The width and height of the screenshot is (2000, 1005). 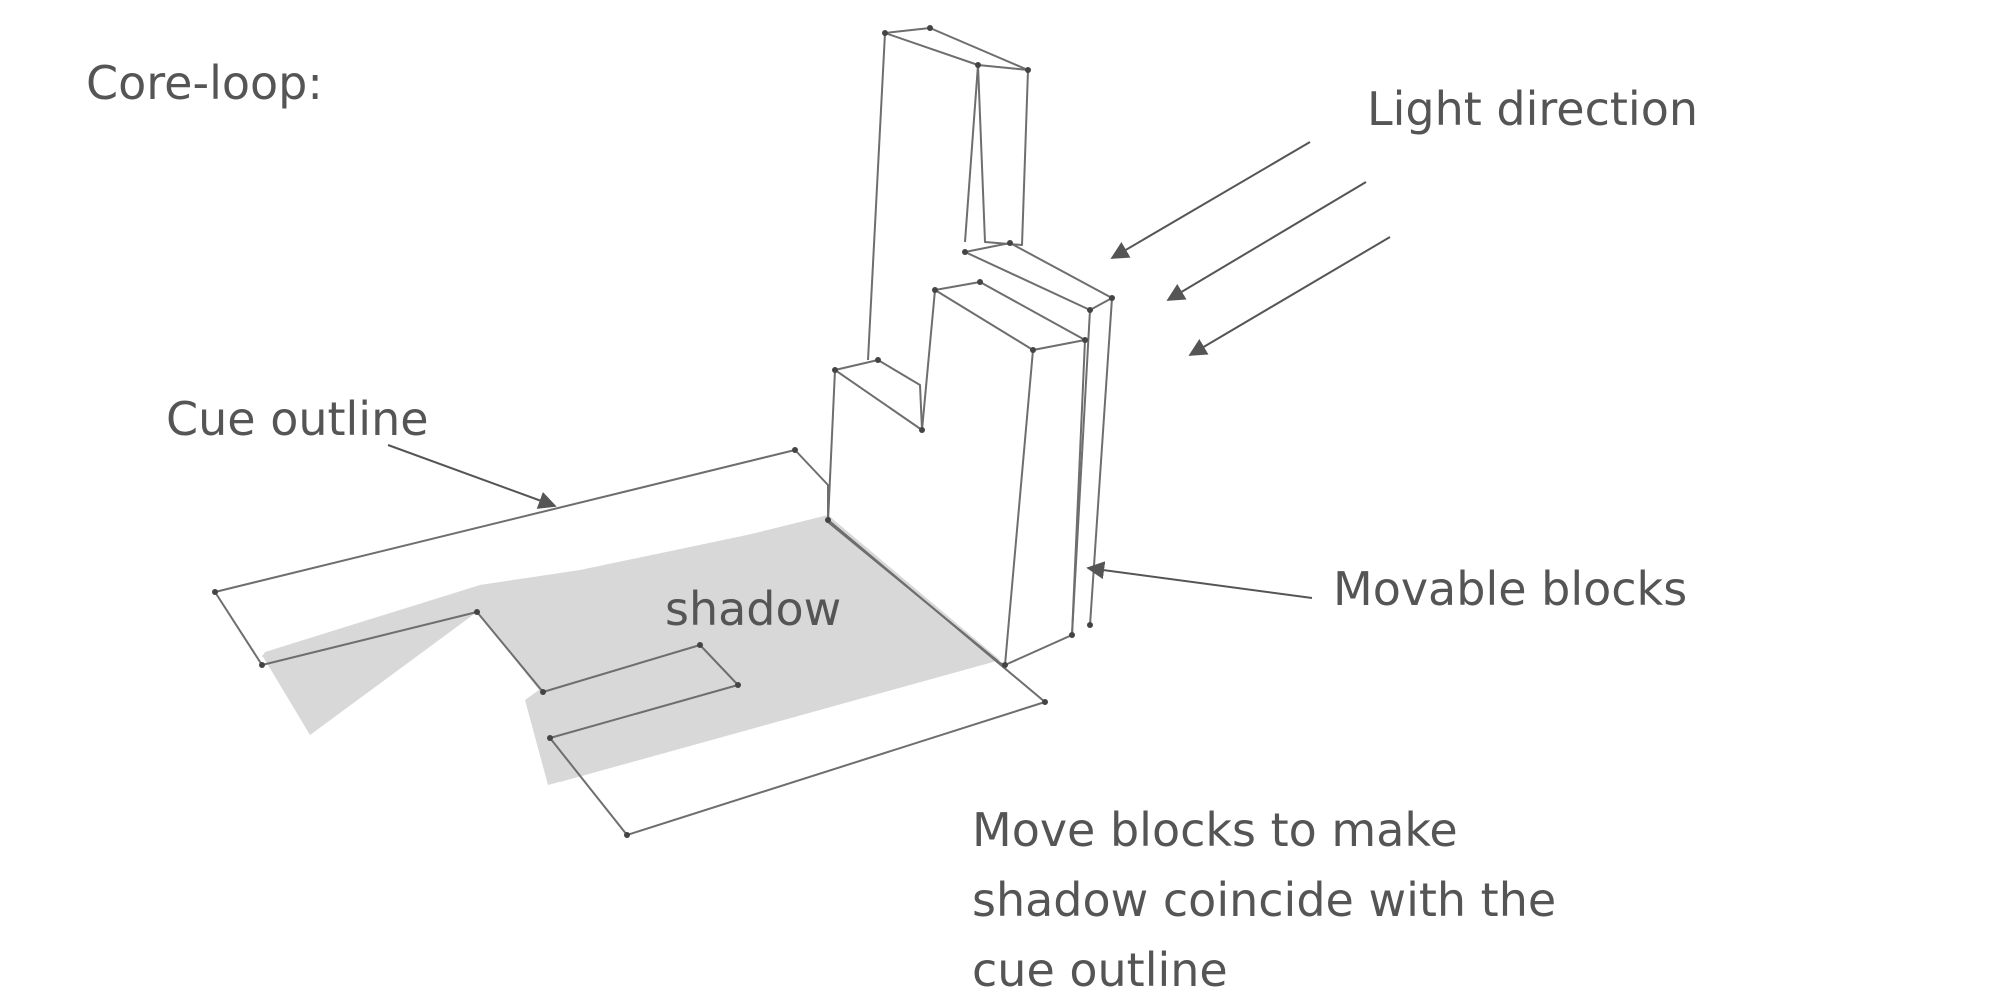 I want to click on cue-outline-label: Cue outline, so click(x=297, y=419).